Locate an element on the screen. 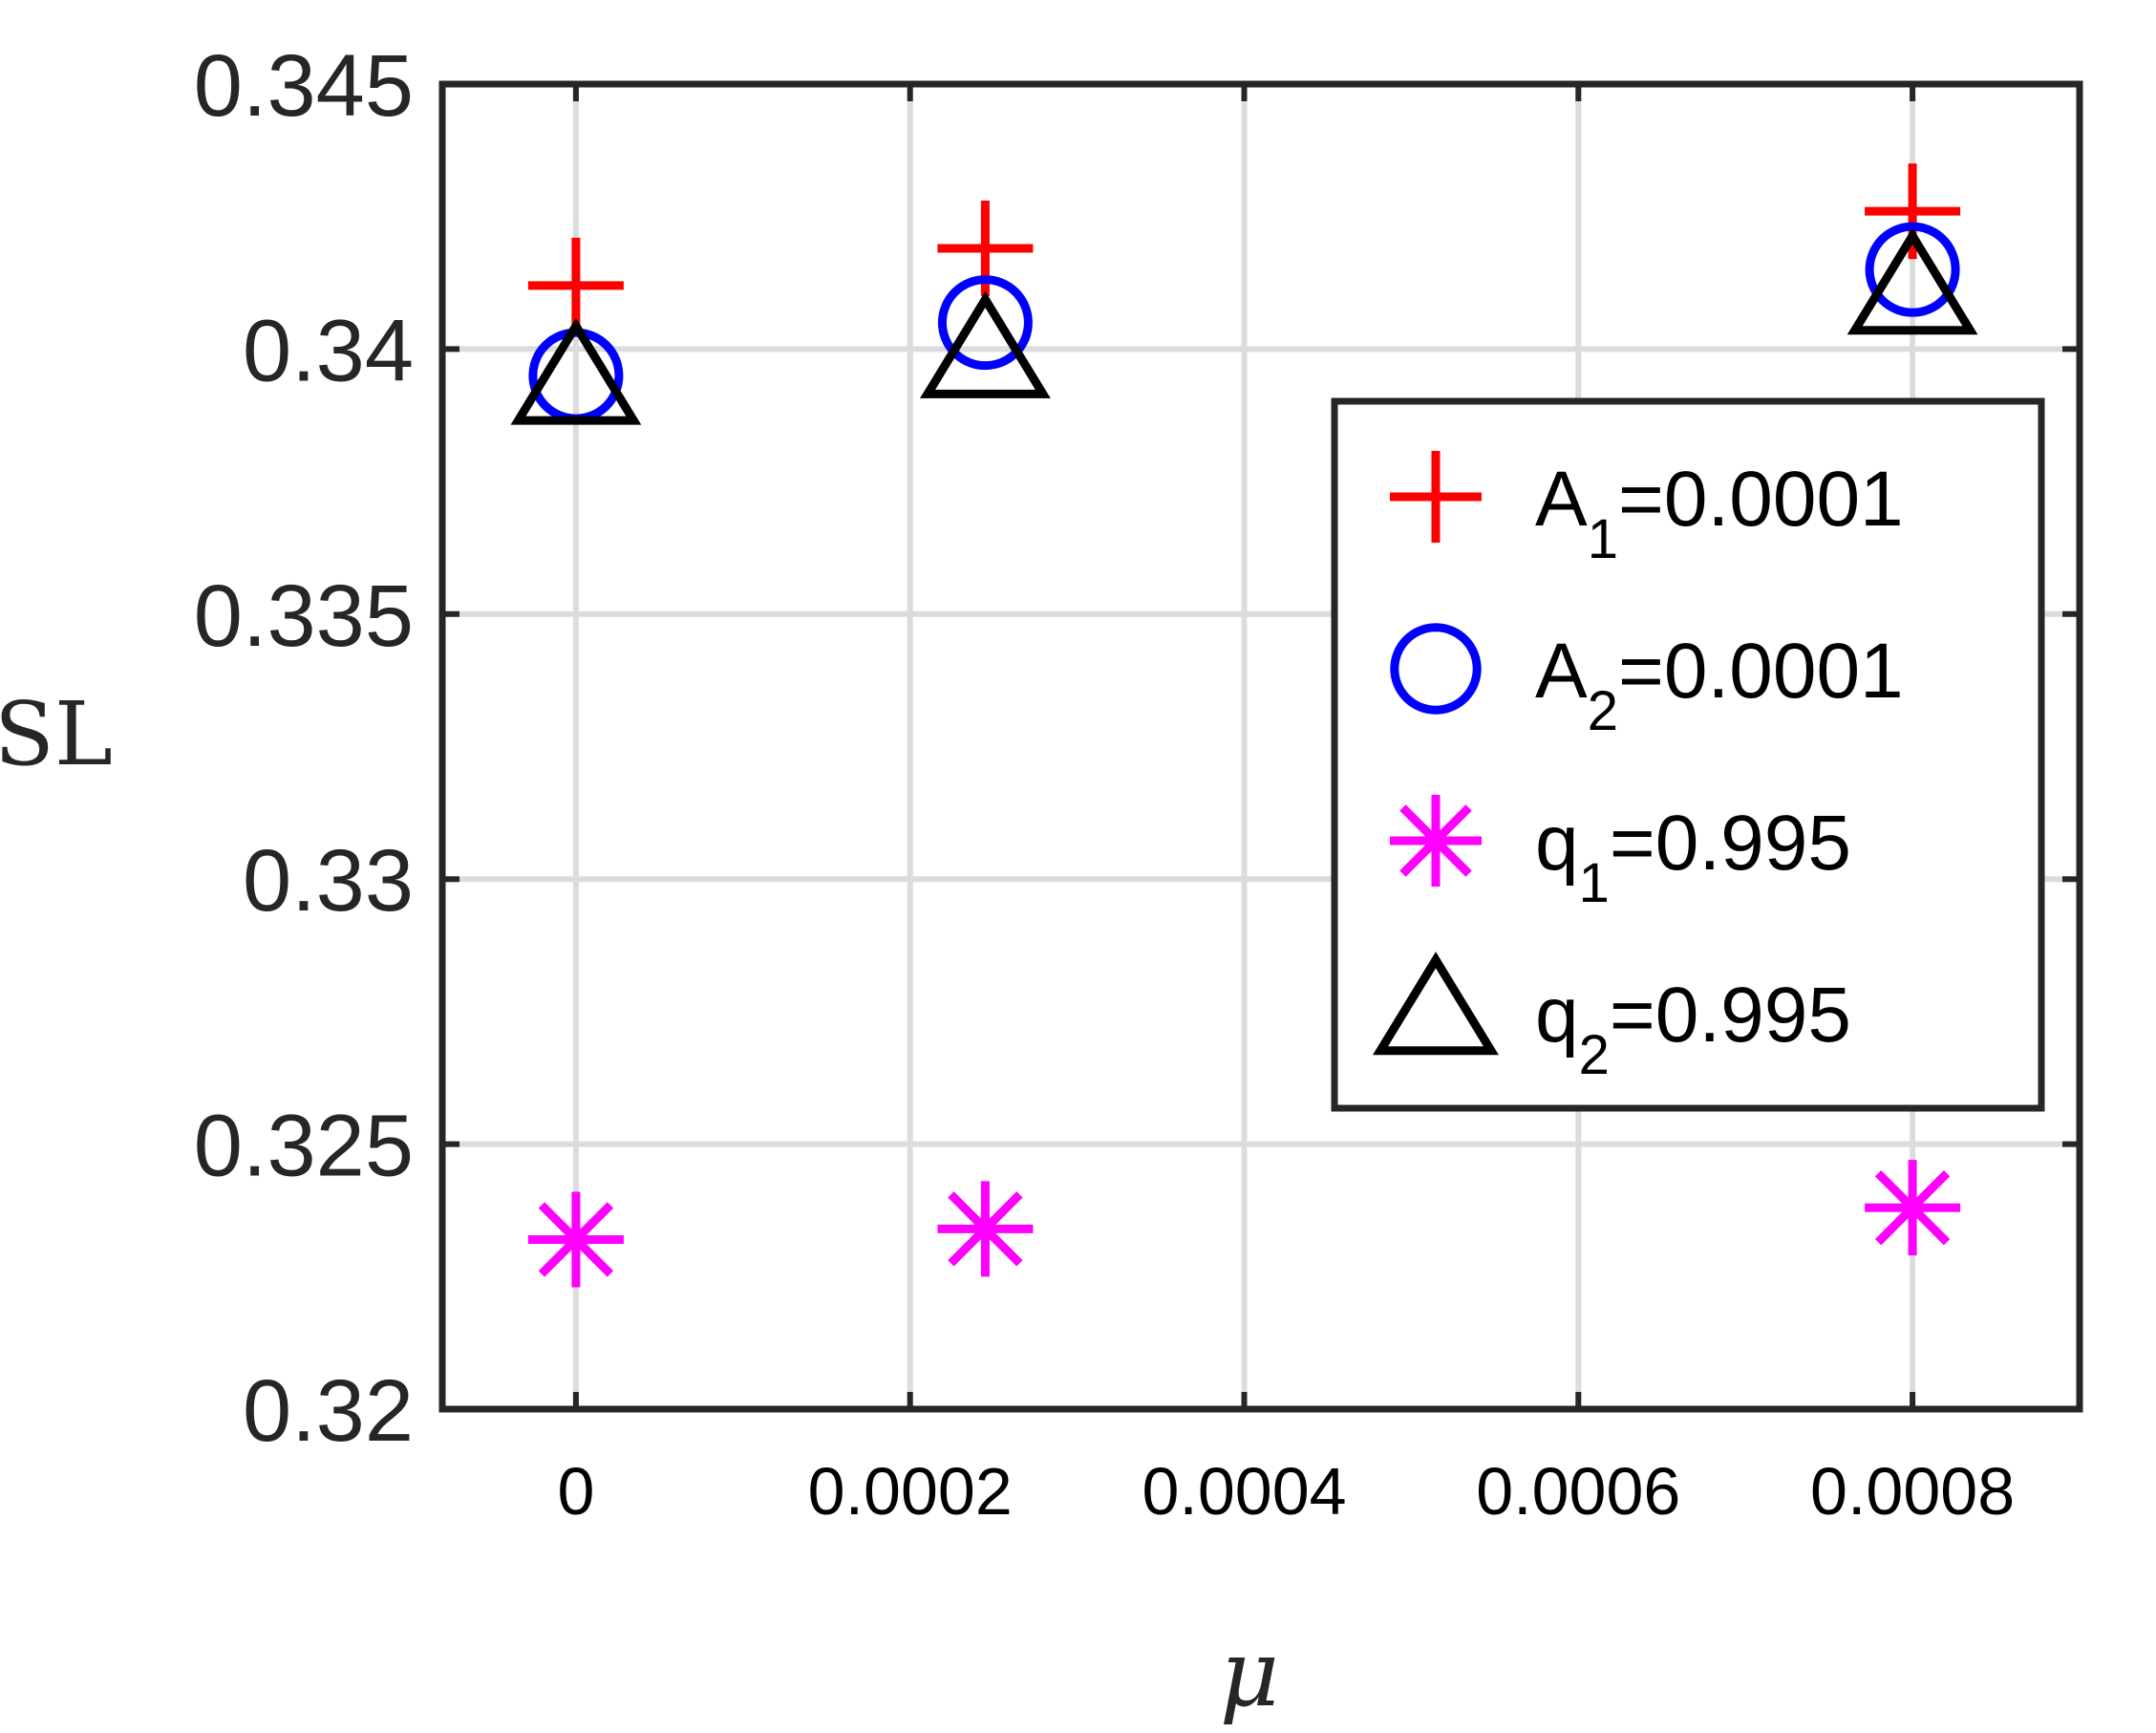  x-tick-labels: 0 0.0002 0.0004 0.0006 0.0008 is located at coordinates (1286, 1492).